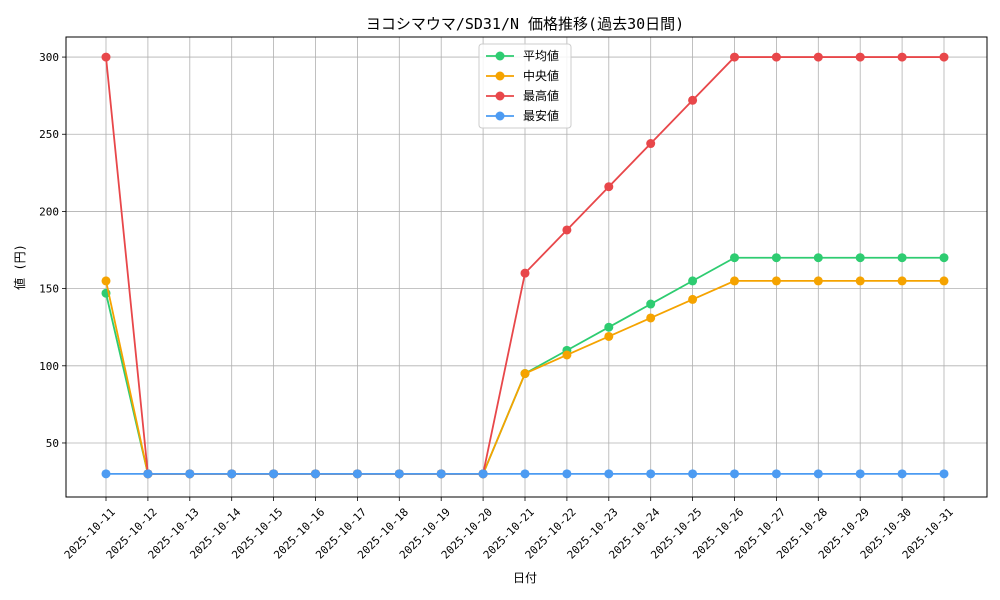  I want to click on legend-label: 中央値, so click(541, 75).